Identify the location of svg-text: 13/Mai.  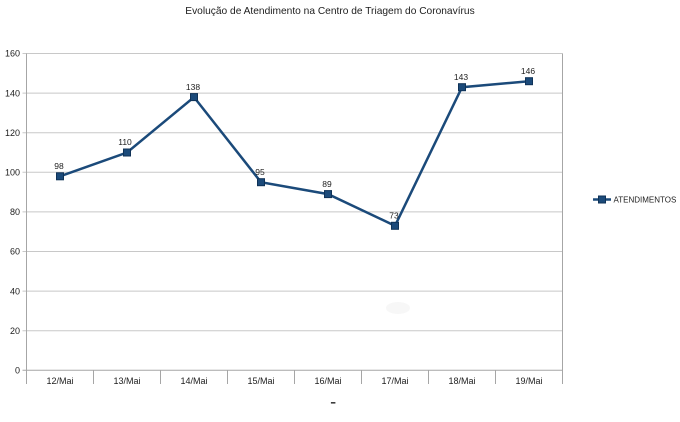
(126, 381).